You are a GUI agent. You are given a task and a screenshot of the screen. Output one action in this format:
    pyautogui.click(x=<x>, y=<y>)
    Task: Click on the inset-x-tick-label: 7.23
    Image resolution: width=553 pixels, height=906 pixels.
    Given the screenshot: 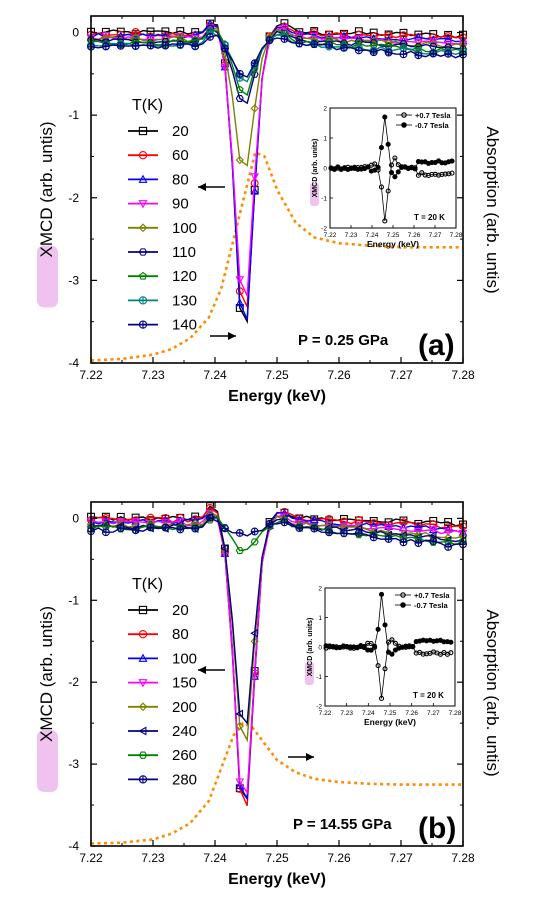 What is the action you would take?
    pyautogui.click(x=346, y=713)
    